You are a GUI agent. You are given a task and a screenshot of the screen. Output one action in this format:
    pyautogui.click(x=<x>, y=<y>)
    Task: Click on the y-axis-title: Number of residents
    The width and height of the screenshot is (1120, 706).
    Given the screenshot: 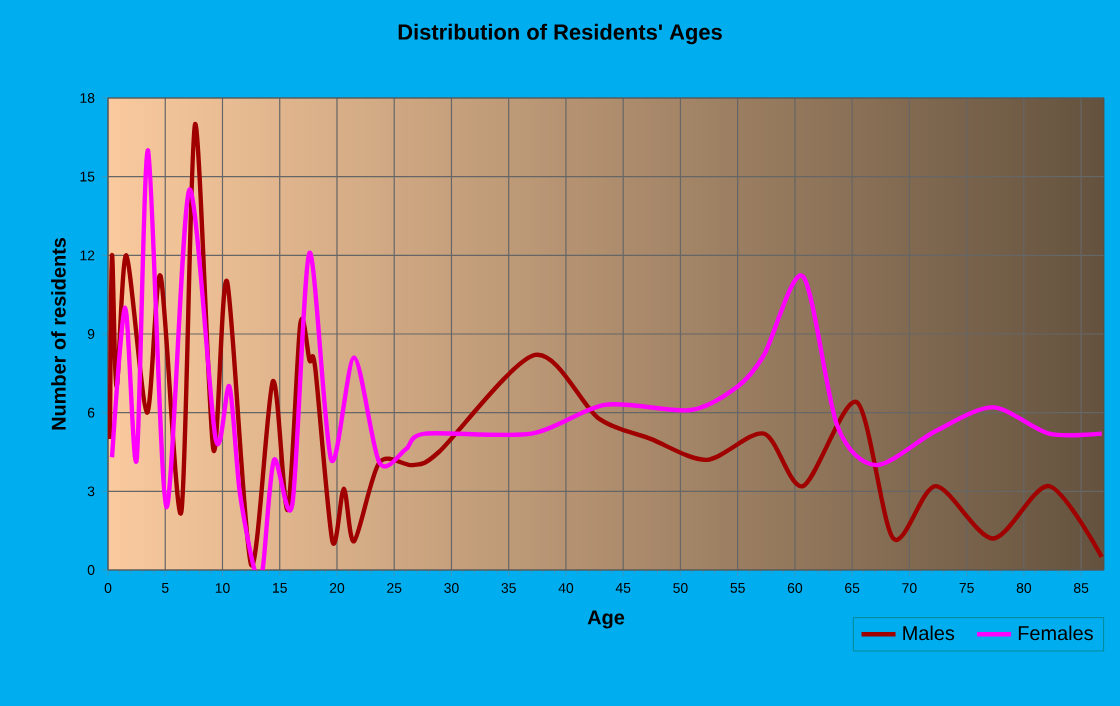 What is the action you would take?
    pyautogui.click(x=58, y=333)
    